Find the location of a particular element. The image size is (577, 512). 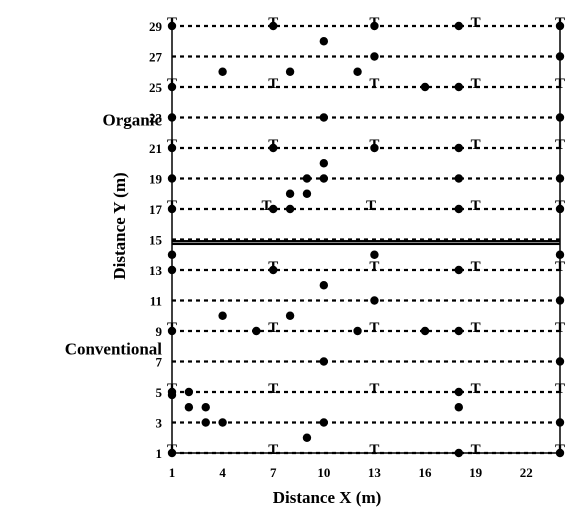

y-axis-title: Distance Y (m) is located at coordinates (119, 225).